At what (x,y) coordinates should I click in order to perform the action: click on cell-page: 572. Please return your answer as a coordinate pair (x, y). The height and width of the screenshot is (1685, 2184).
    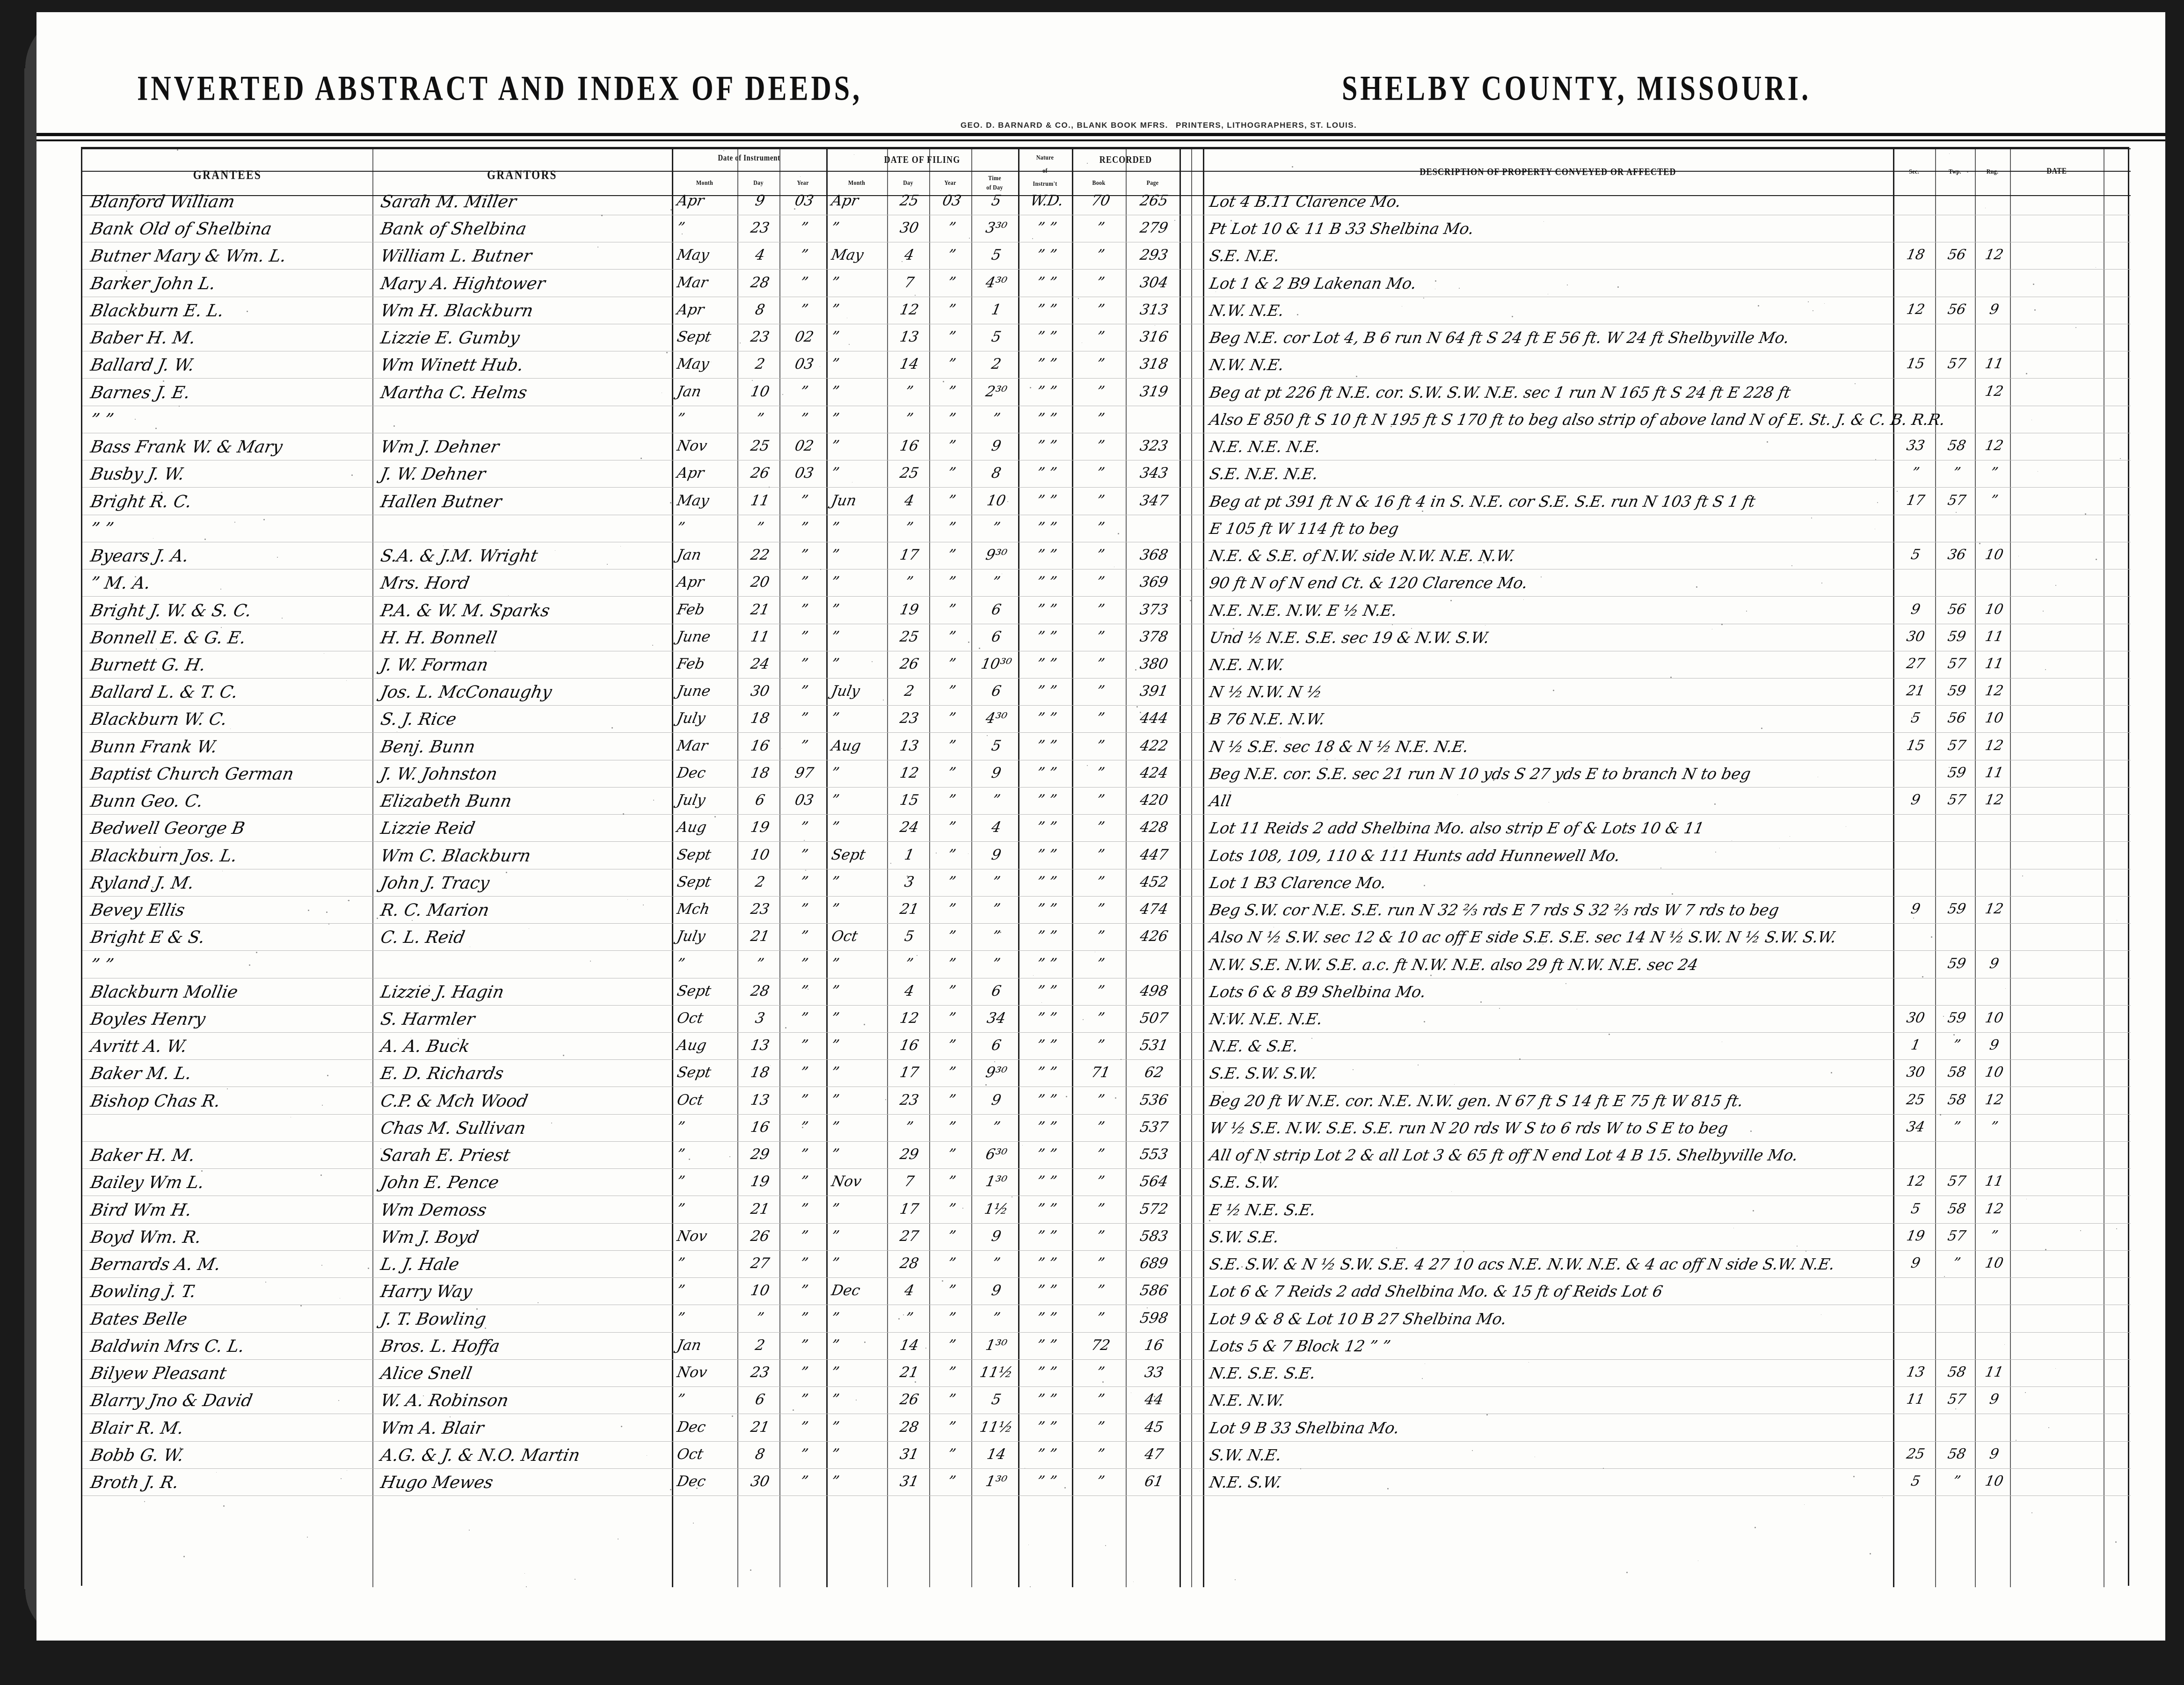
    Looking at the image, I should click on (1154, 1209).